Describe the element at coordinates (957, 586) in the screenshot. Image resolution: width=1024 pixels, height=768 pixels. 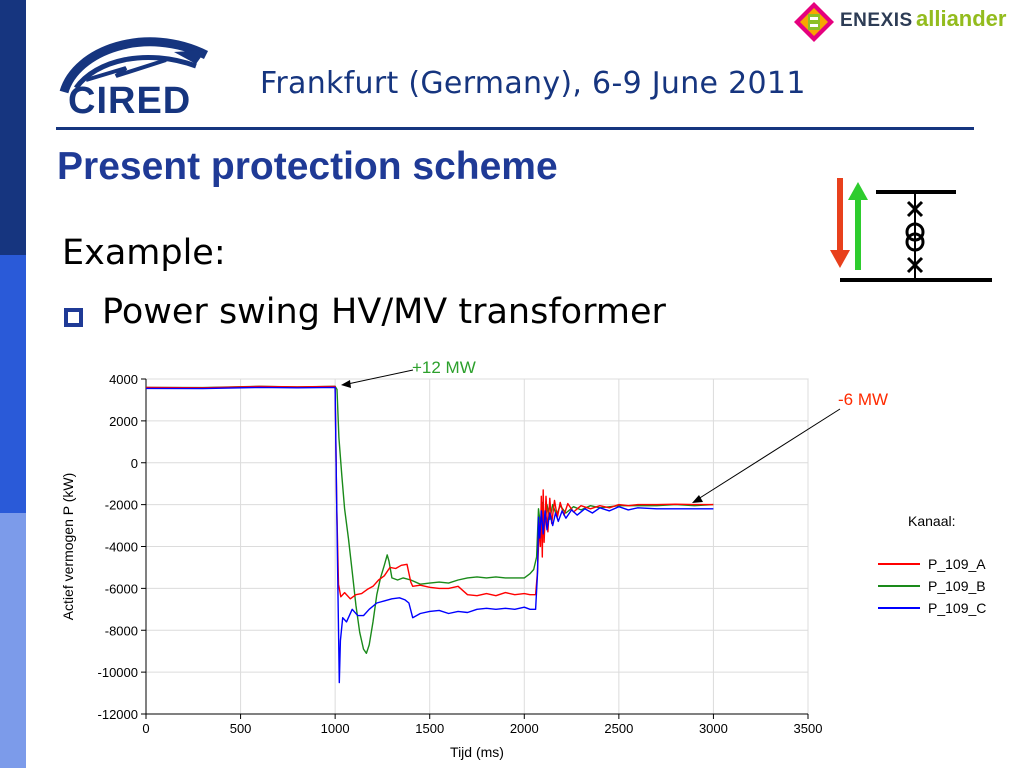
I see `legend-label-p_109_b: P_109_B` at that location.